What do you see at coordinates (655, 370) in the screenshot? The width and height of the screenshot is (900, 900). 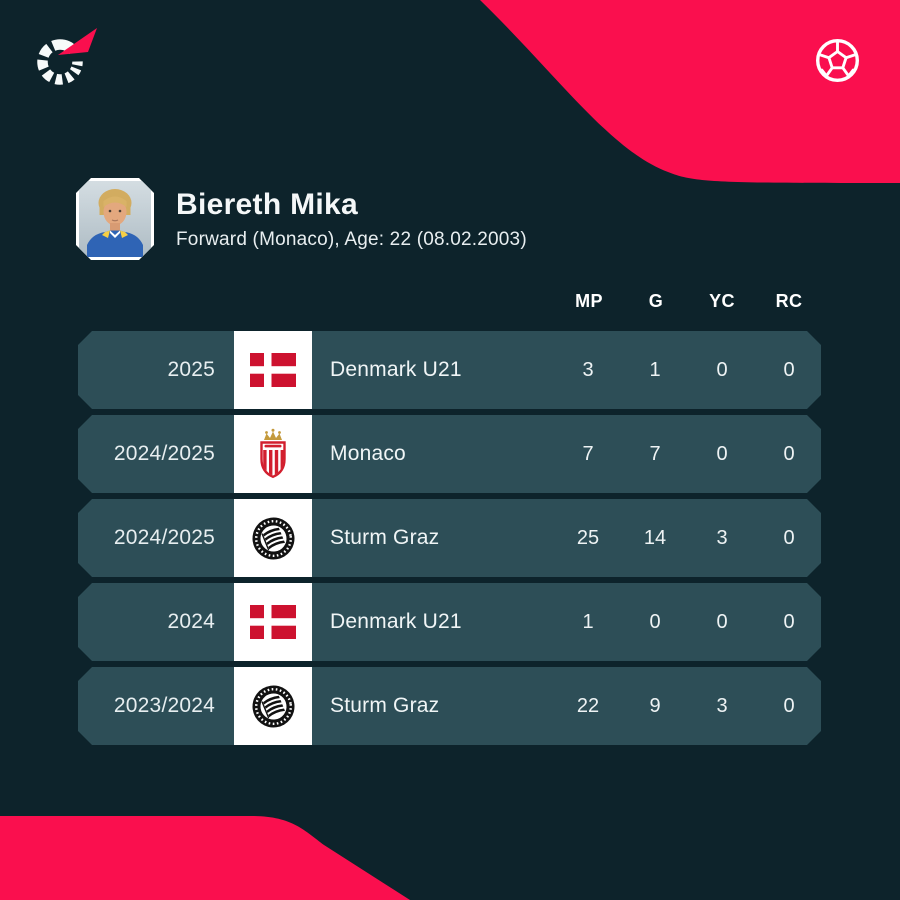 I see `stat-g: 1` at bounding box center [655, 370].